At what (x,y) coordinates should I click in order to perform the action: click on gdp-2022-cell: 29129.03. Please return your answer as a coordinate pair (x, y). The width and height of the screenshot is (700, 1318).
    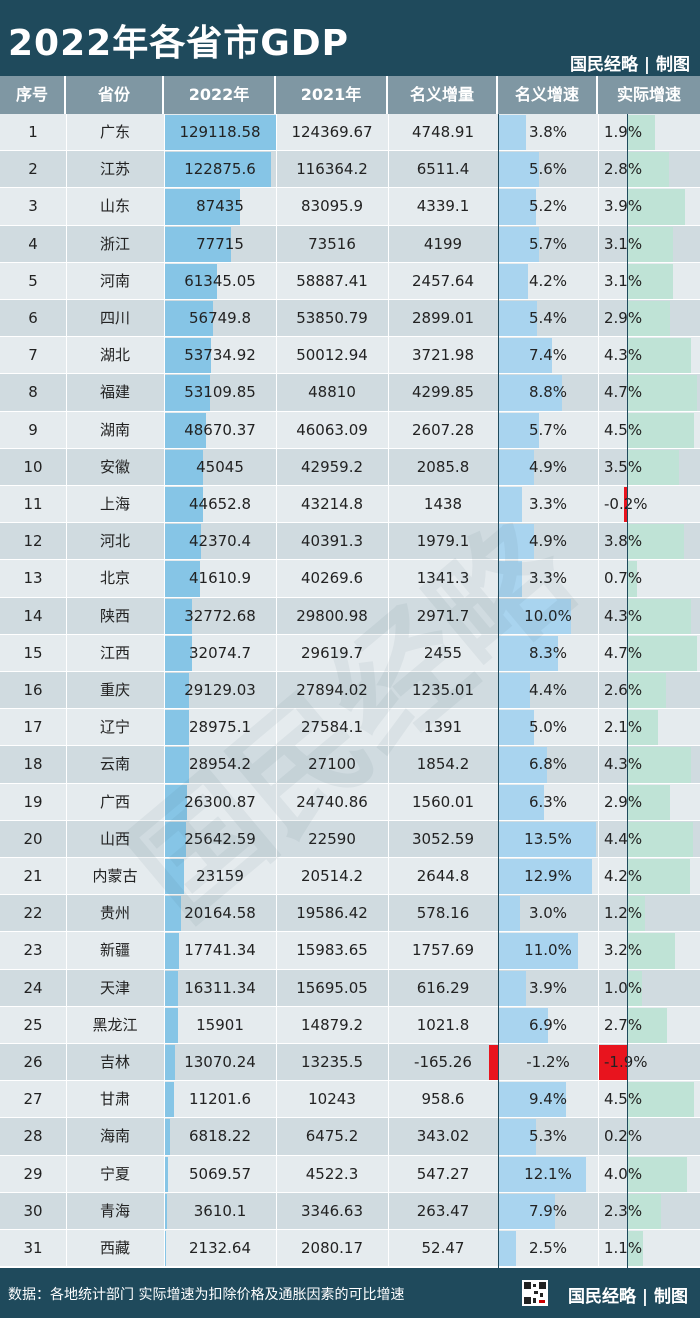
    Looking at the image, I should click on (220, 690).